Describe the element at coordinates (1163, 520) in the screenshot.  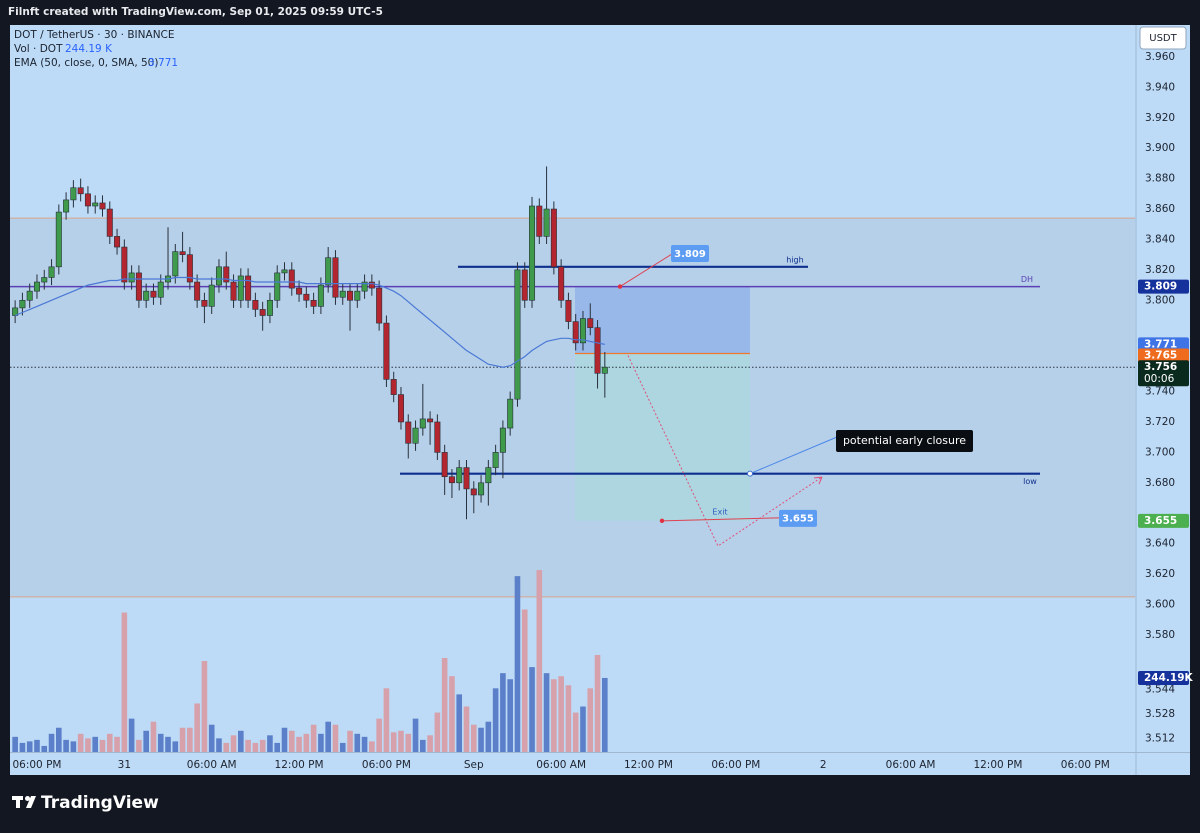
I see `target-price-badge-bg` at that location.